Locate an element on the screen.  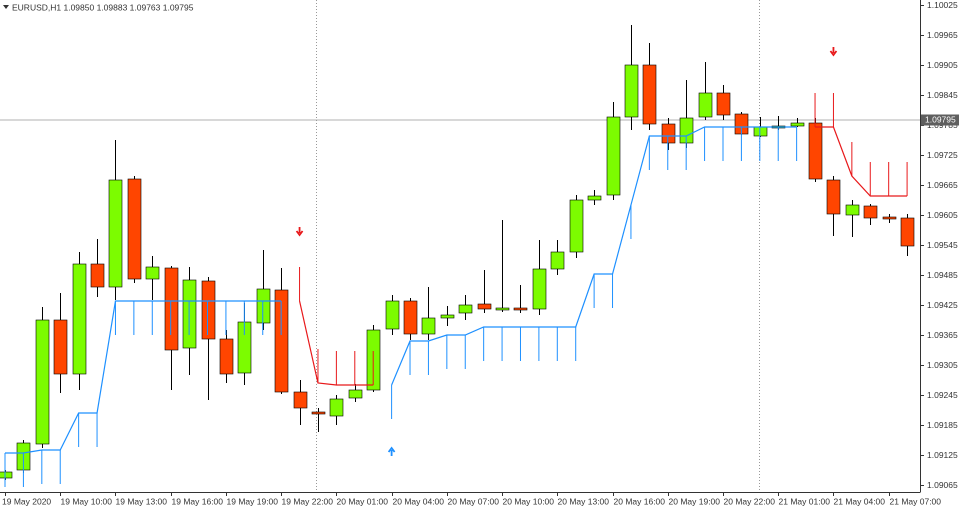
x-tick-label: 21 May 07:00 is located at coordinates (916, 501).